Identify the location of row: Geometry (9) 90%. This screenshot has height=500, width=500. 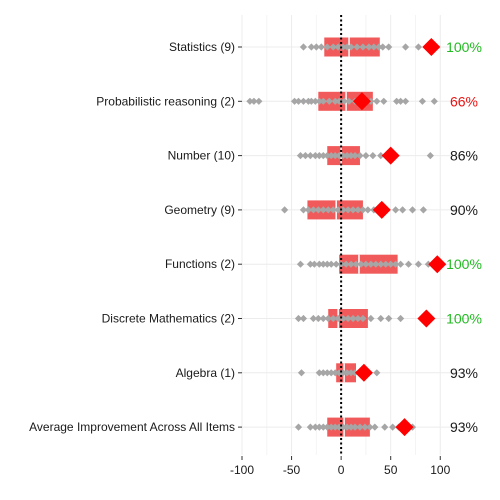
(321, 210).